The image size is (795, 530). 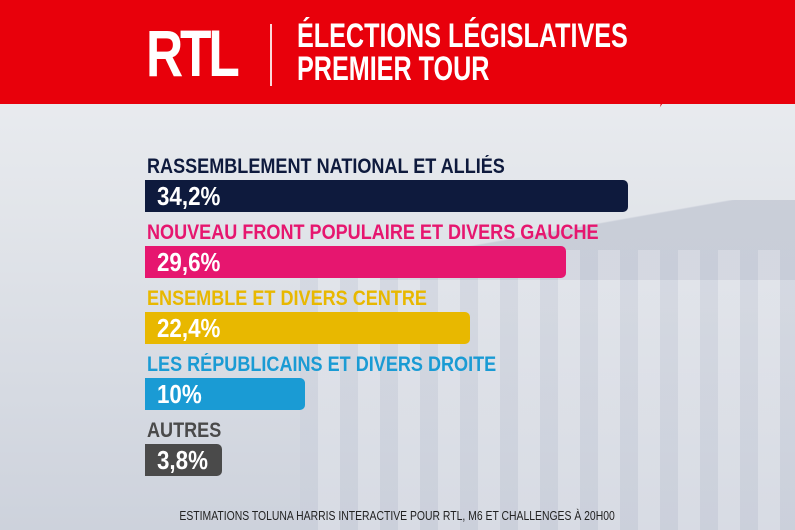 What do you see at coordinates (179, 394) in the screenshot?
I see `data-label: 10%` at bounding box center [179, 394].